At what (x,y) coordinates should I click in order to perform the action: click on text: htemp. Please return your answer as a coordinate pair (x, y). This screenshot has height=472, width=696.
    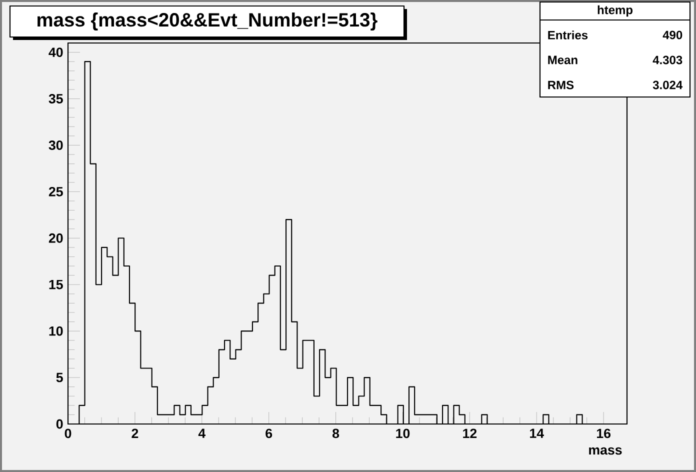
    Looking at the image, I should click on (615, 11).